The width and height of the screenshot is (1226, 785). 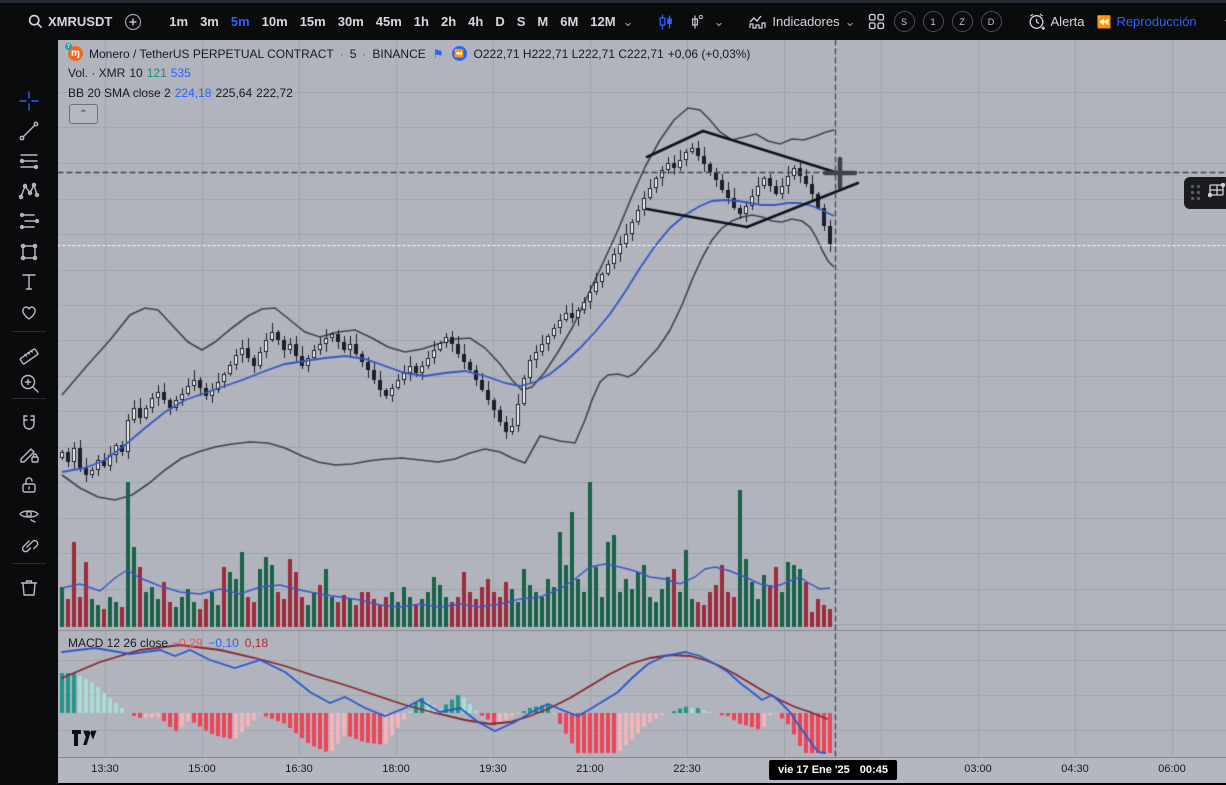 What do you see at coordinates (806, 21) in the screenshot?
I see `indicators-label: Indicadores` at bounding box center [806, 21].